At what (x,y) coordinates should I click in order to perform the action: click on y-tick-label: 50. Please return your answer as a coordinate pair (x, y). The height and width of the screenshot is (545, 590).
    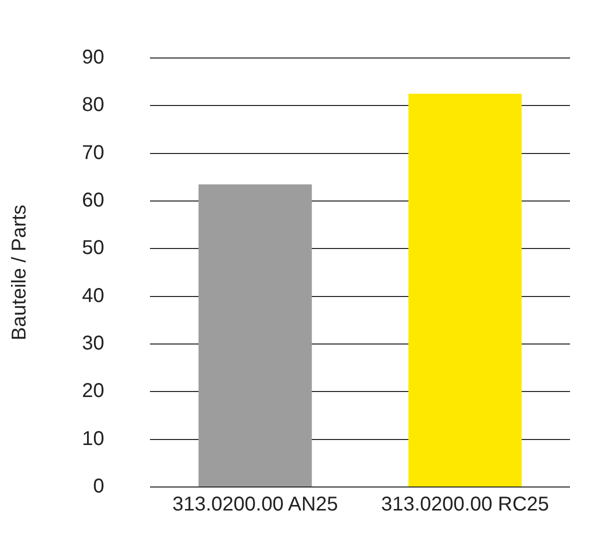
    Looking at the image, I should click on (93, 248).